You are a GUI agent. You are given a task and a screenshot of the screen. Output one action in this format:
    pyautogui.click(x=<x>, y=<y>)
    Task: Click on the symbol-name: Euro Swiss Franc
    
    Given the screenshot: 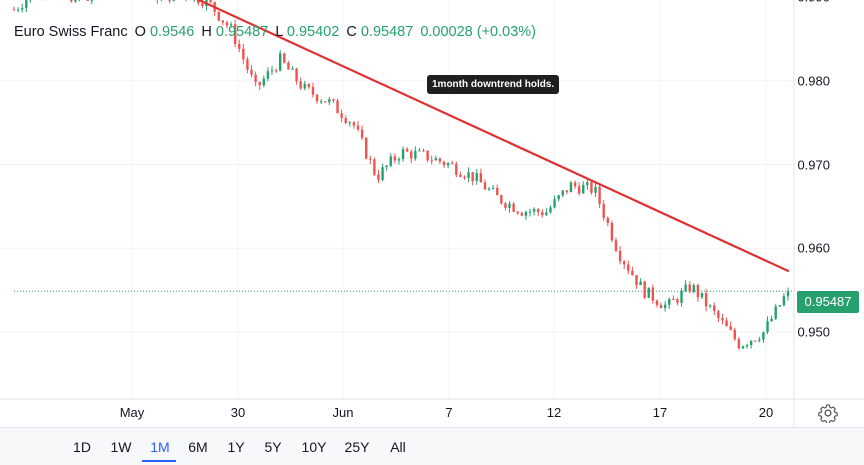 What is the action you would take?
    pyautogui.click(x=71, y=32)
    